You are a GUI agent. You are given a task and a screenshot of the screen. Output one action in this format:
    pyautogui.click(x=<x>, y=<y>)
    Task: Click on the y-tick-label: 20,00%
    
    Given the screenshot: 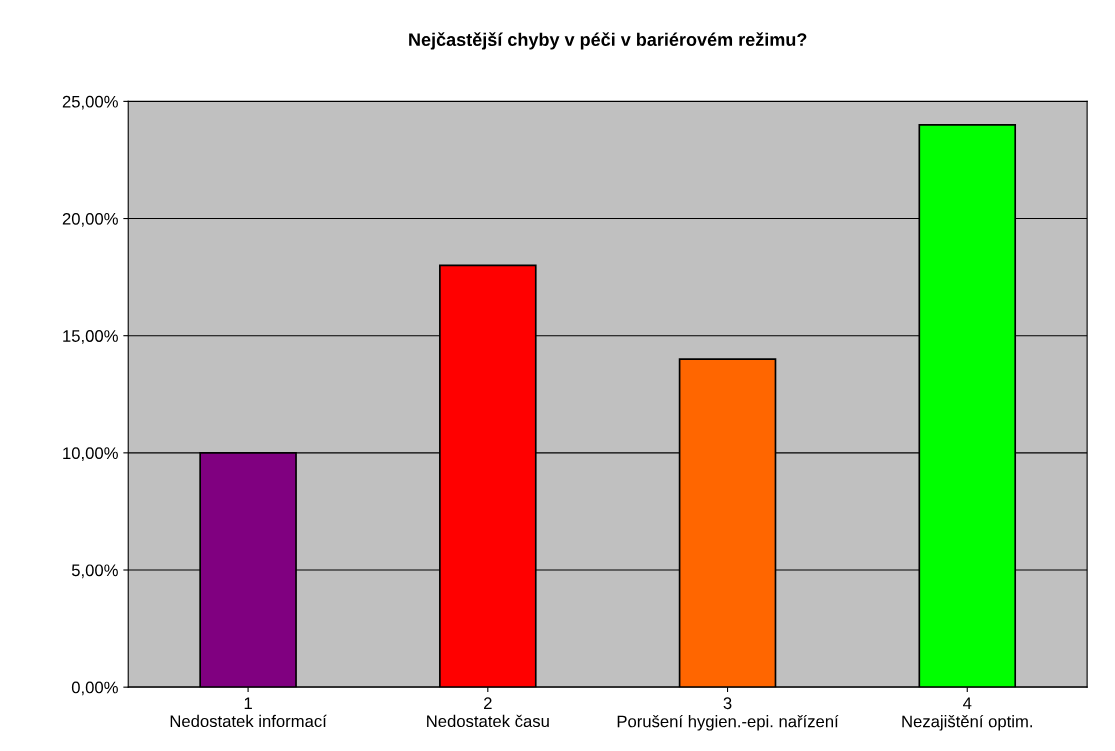 What is the action you would take?
    pyautogui.click(x=90, y=219)
    